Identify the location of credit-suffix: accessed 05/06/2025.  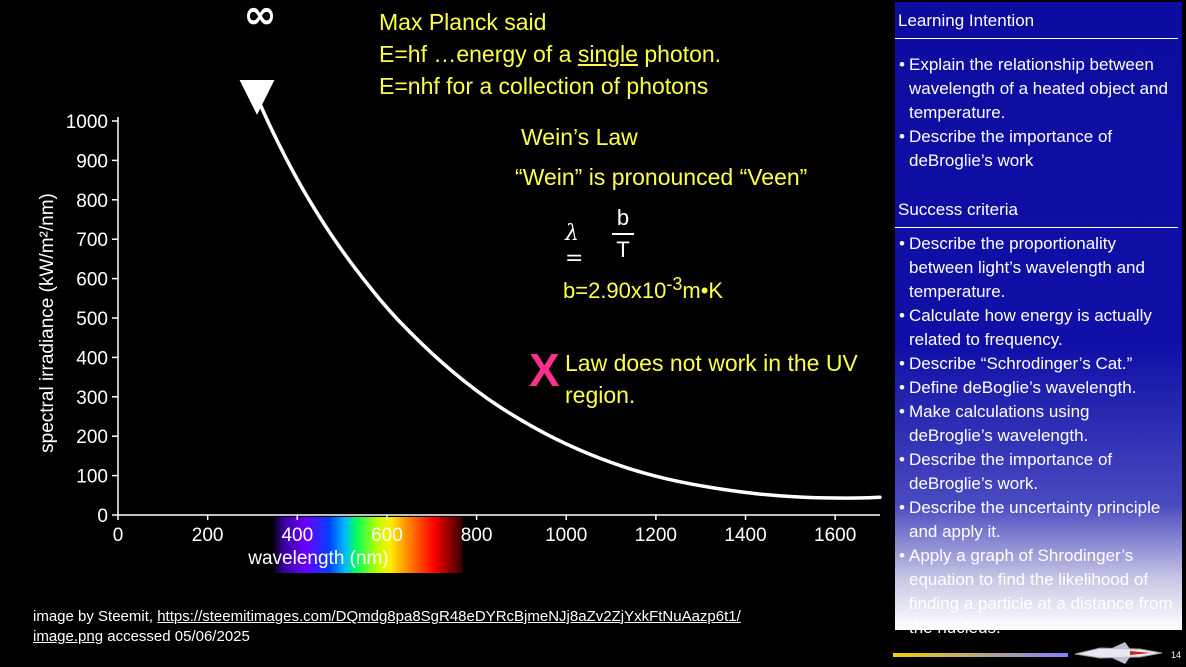
(176, 636).